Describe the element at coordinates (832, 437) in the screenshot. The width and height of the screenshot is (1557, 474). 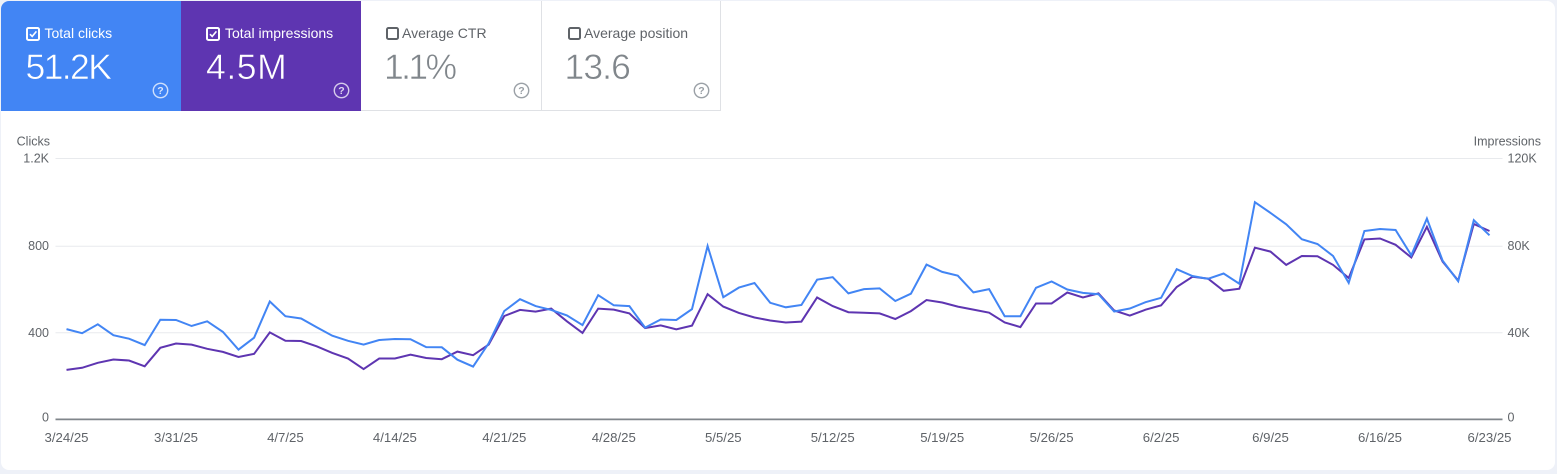
I see `svg-text: 5/12/25` at that location.